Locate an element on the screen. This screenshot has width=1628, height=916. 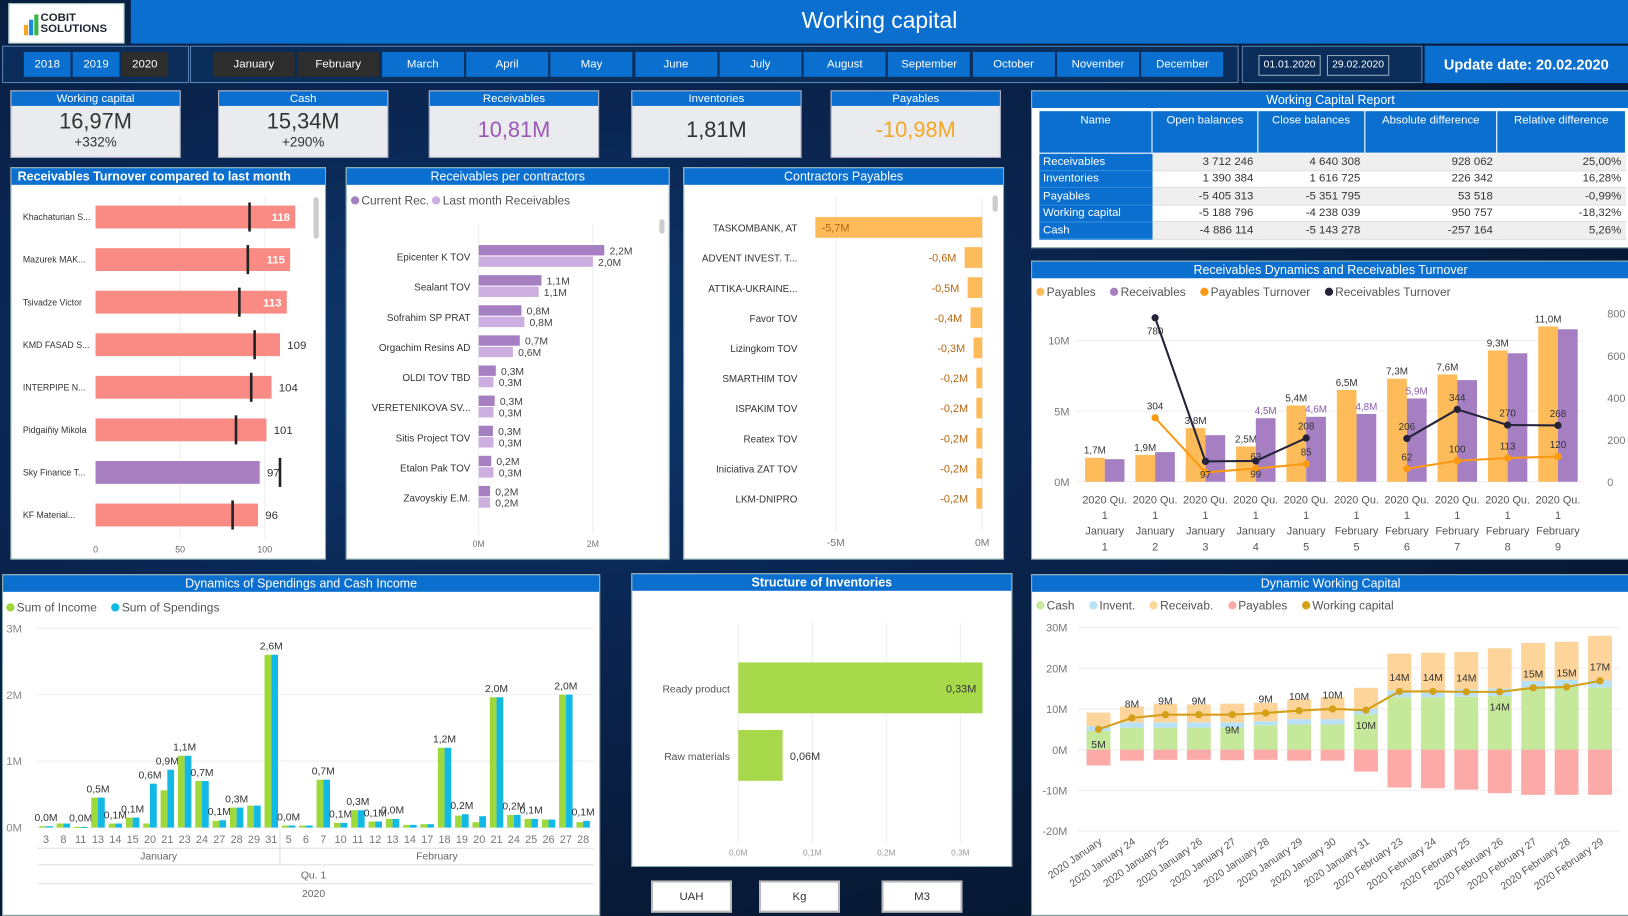
category-label: LKM-DNIPRO is located at coordinates (767, 500).